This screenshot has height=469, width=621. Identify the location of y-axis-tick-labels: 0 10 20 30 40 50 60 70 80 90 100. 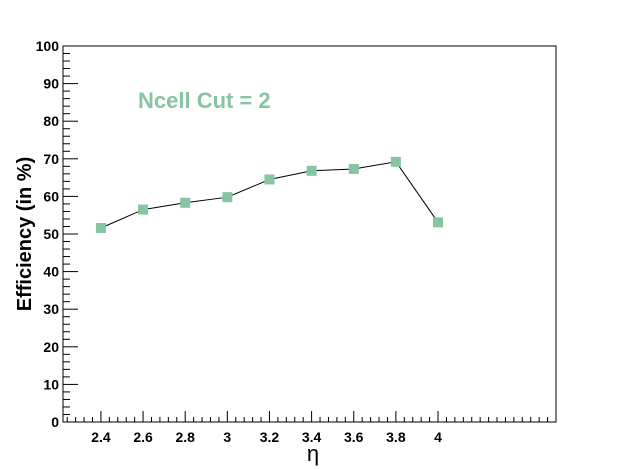
(48, 234).